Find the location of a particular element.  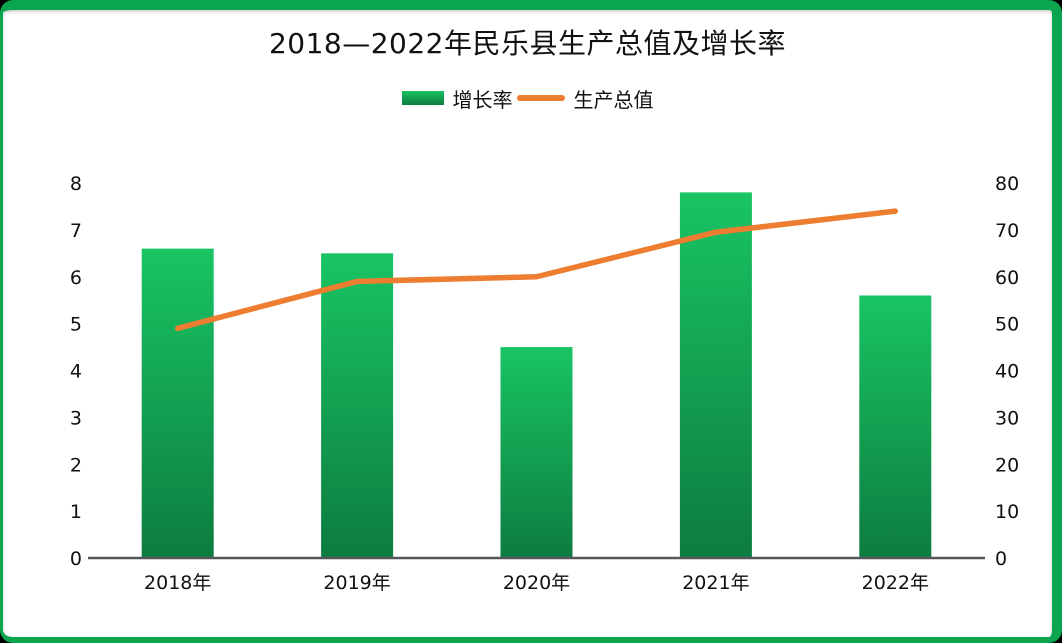

right-axis-tick: 0 is located at coordinates (1001, 559).